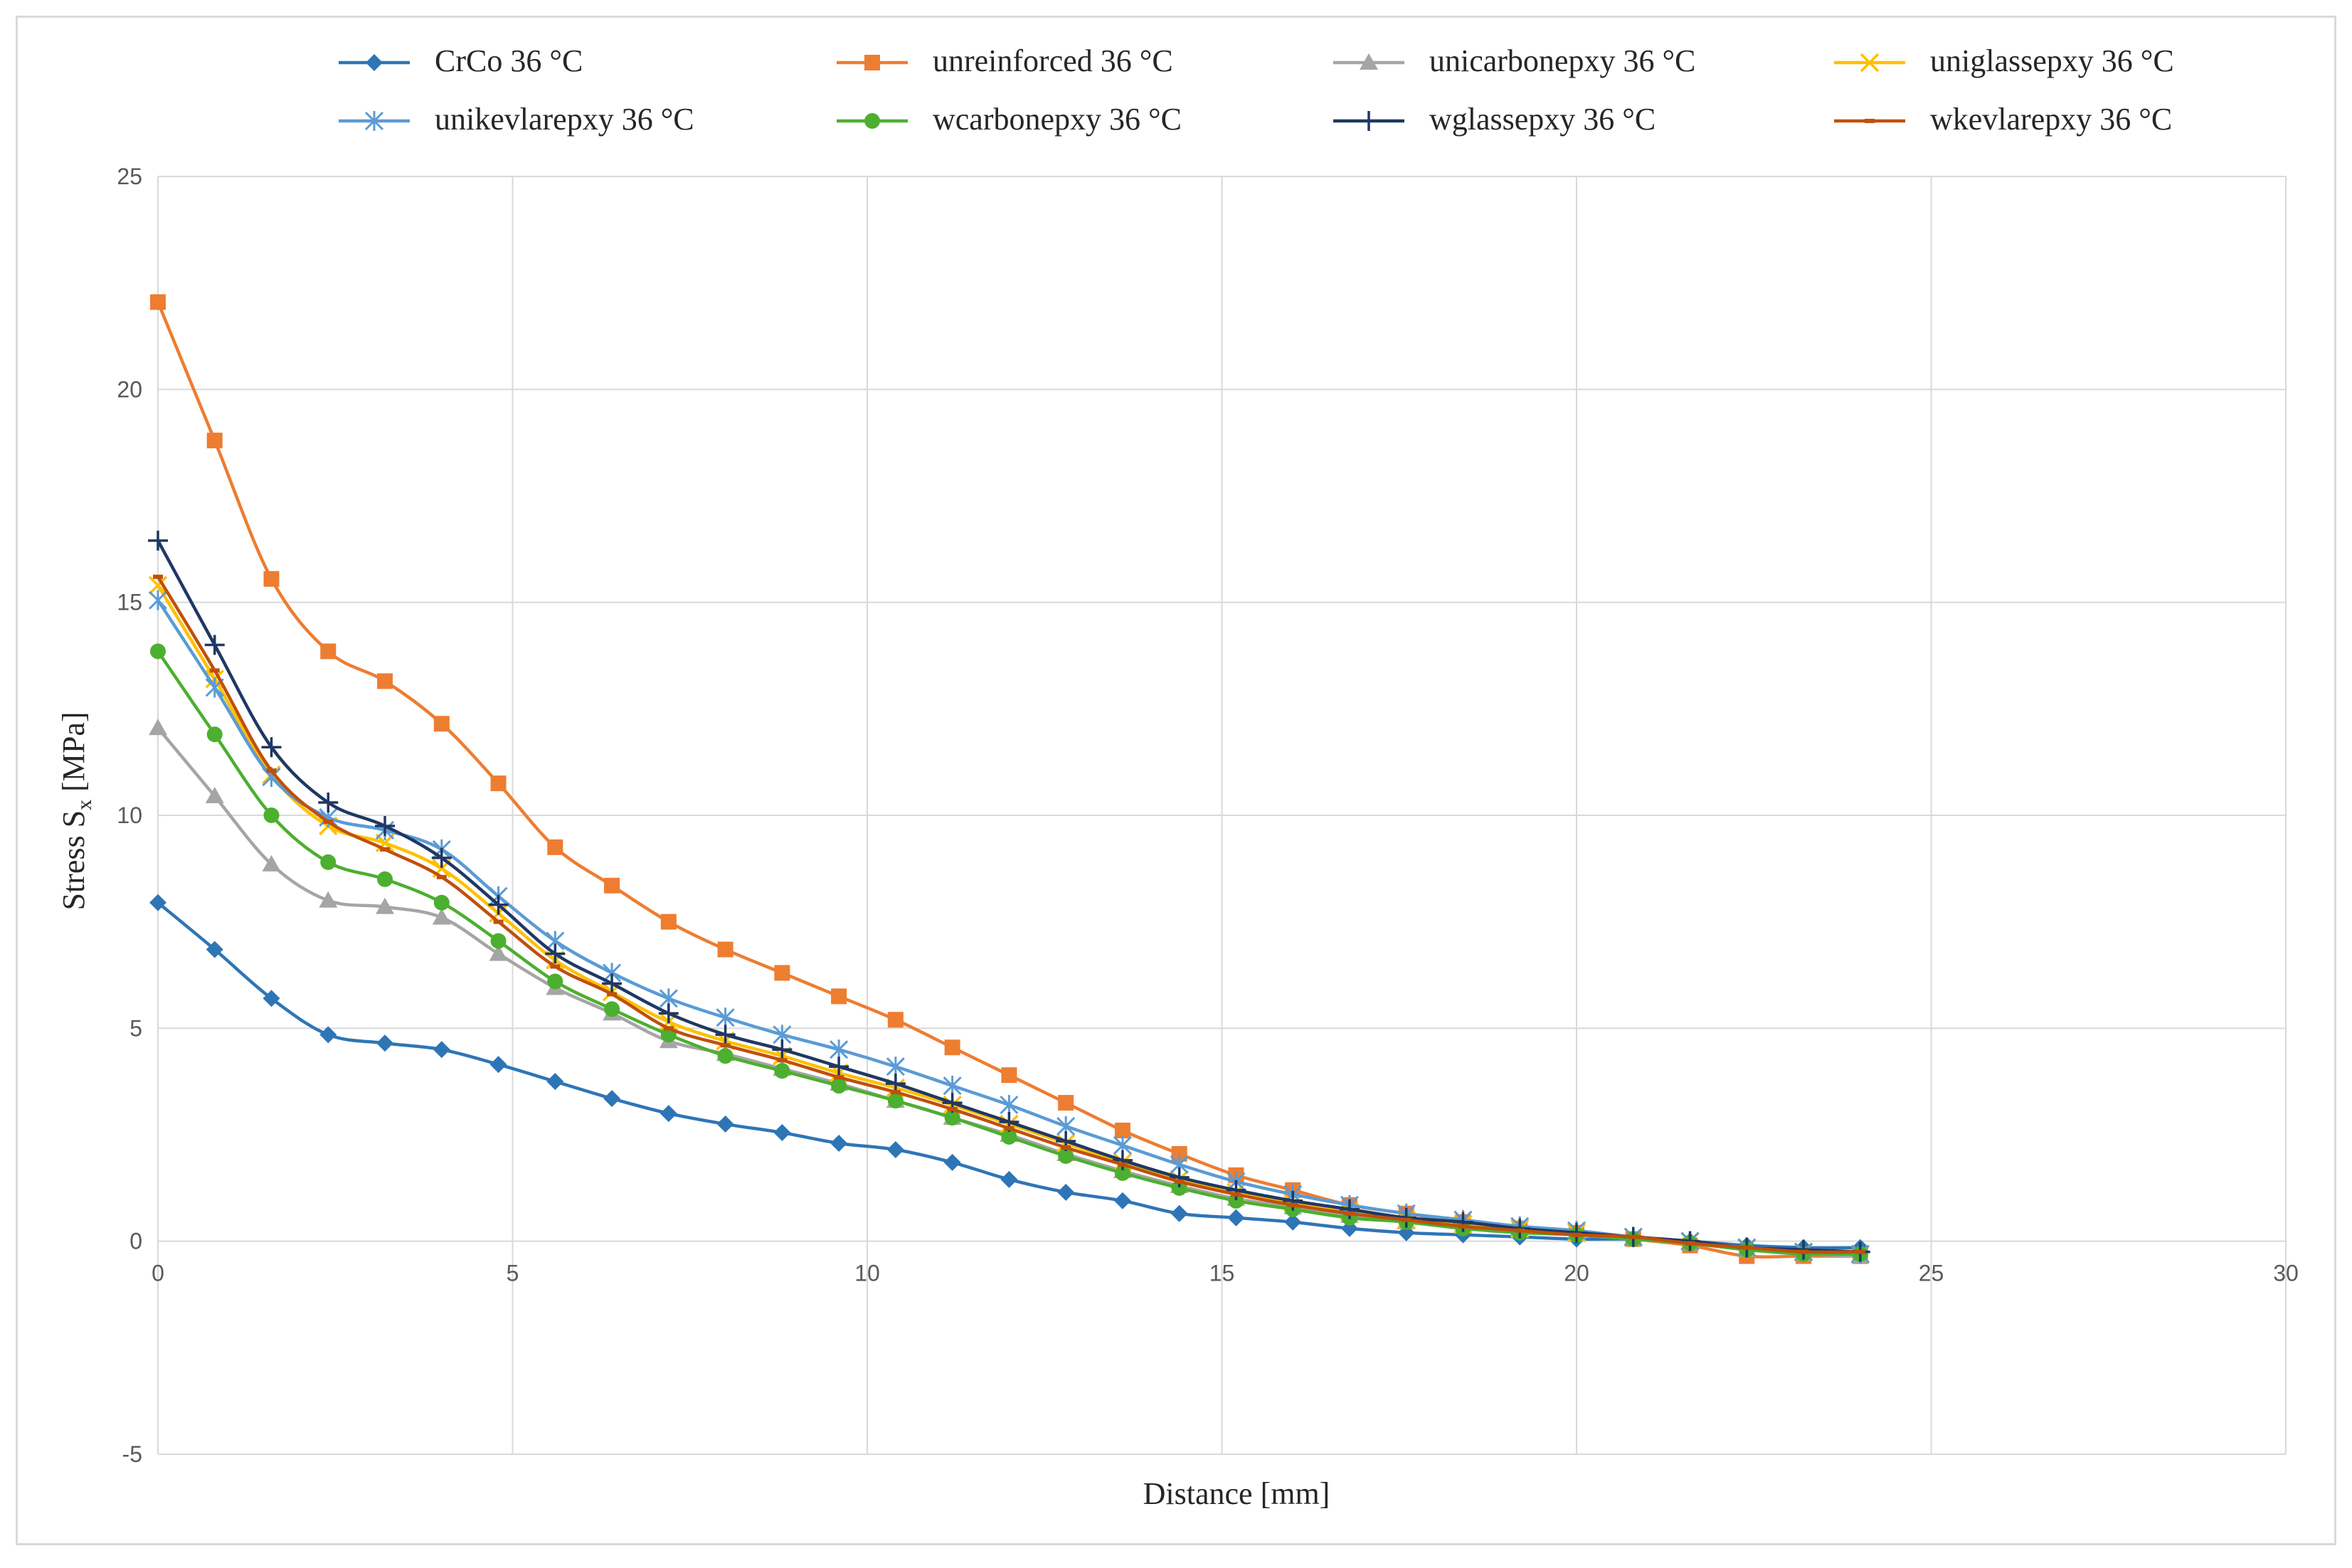  Describe the element at coordinates (1236, 1493) in the screenshot. I see `x-axis-title: Distance [mm]` at that location.